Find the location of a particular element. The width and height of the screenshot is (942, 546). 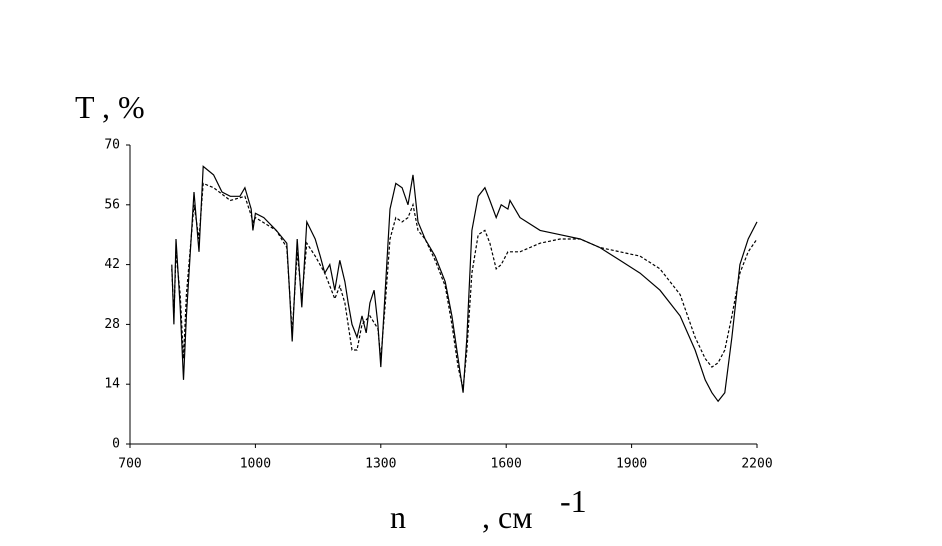

x-axis-unit: , см is located at coordinates (507, 517).